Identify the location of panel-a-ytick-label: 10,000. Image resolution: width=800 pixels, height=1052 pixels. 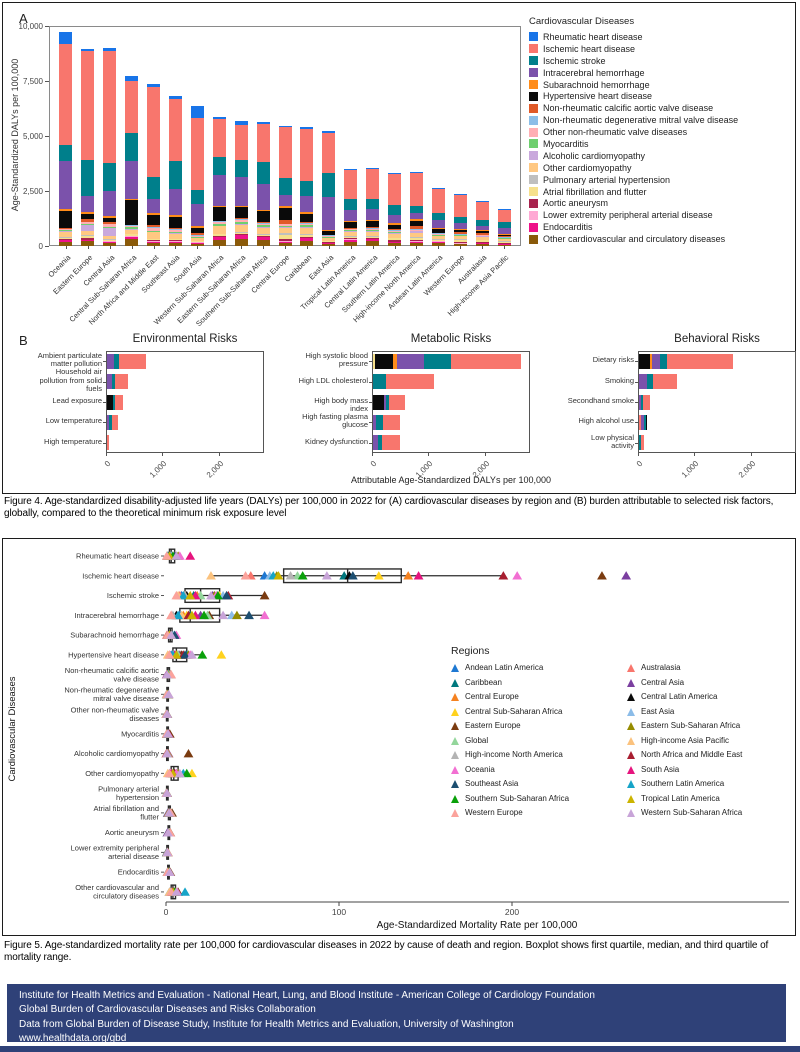
(30, 26).